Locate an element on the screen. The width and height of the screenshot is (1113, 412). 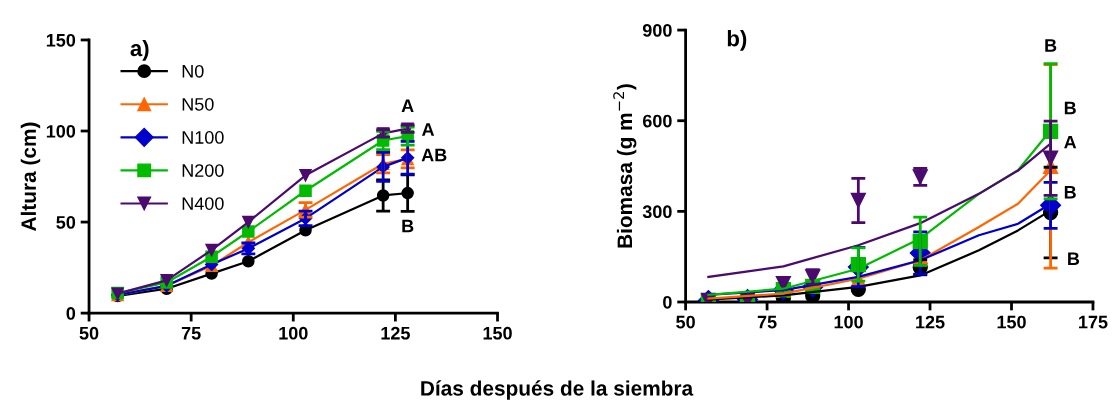
x-axis-title: Días después de la siembra is located at coordinates (557, 390).